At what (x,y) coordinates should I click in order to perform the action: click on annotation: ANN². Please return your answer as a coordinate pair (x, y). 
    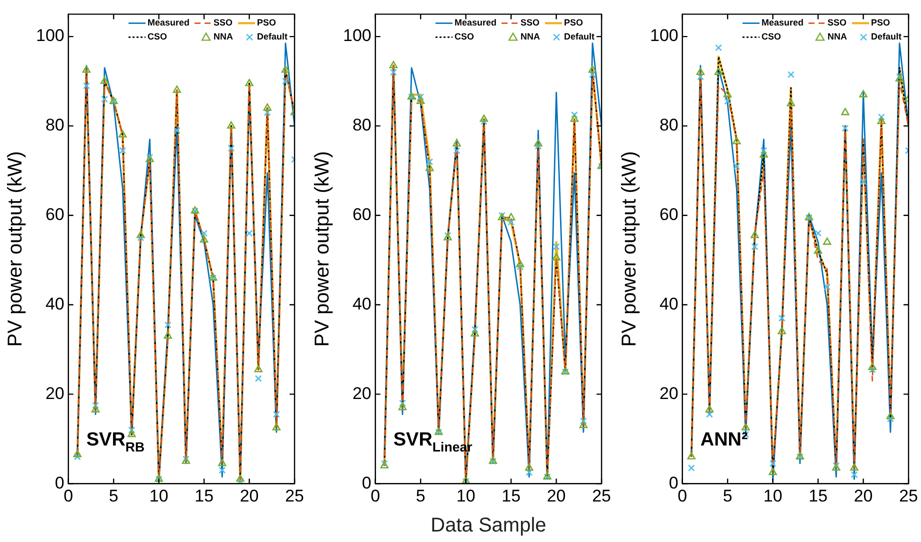
    Looking at the image, I should click on (724, 440).